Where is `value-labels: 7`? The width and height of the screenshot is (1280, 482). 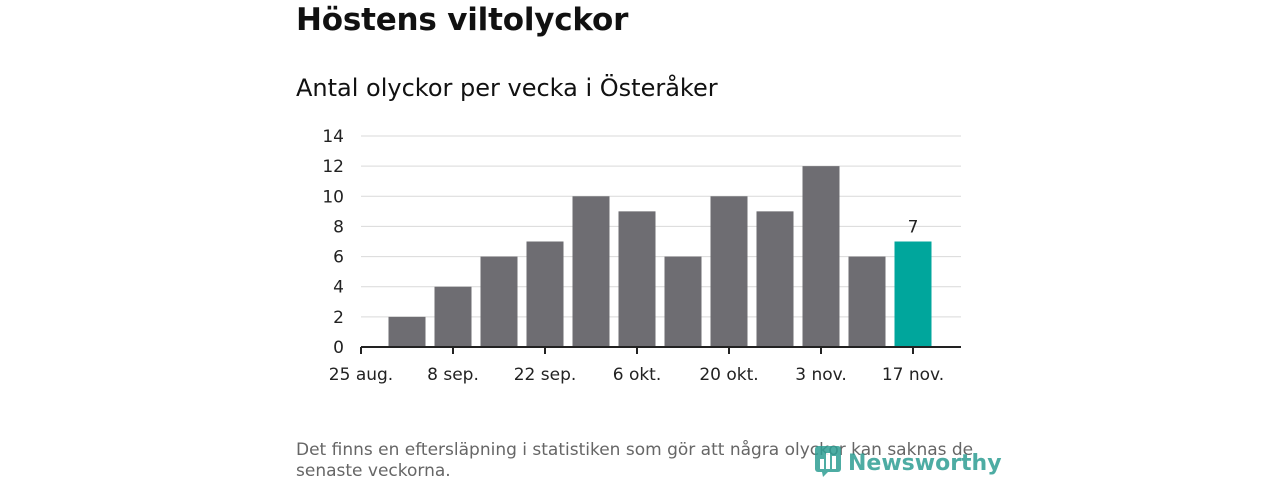
value-labels: 7 is located at coordinates (913, 228).